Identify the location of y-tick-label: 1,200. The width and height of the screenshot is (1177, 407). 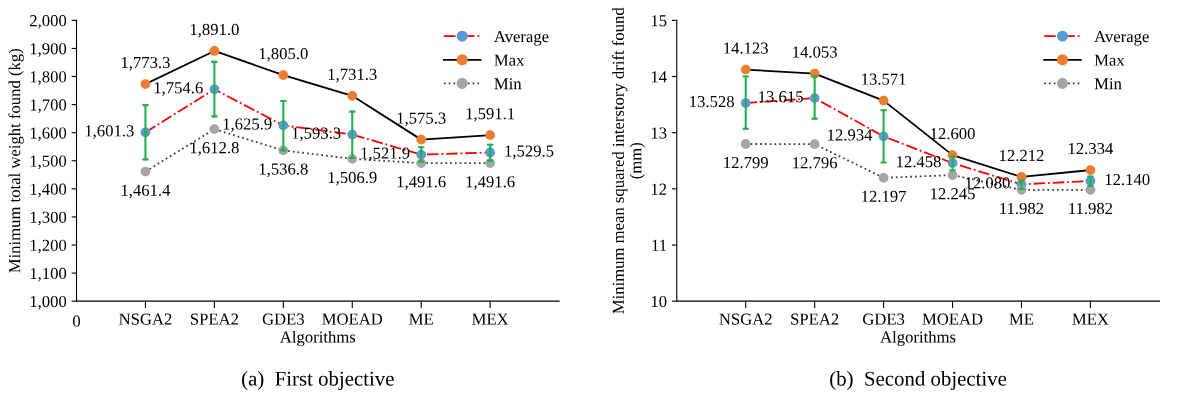
(48, 246).